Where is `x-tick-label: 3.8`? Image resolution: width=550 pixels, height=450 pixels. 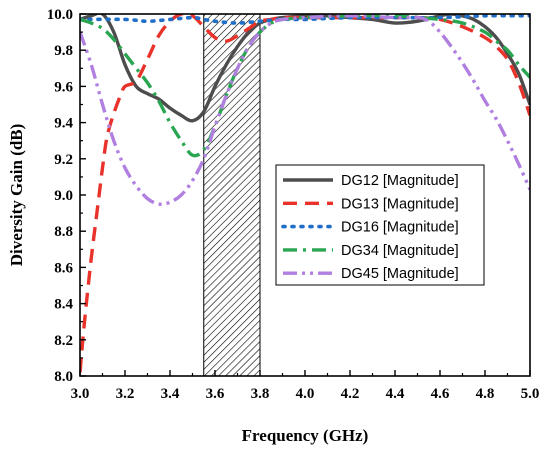
x-tick-label: 3.8 is located at coordinates (260, 394).